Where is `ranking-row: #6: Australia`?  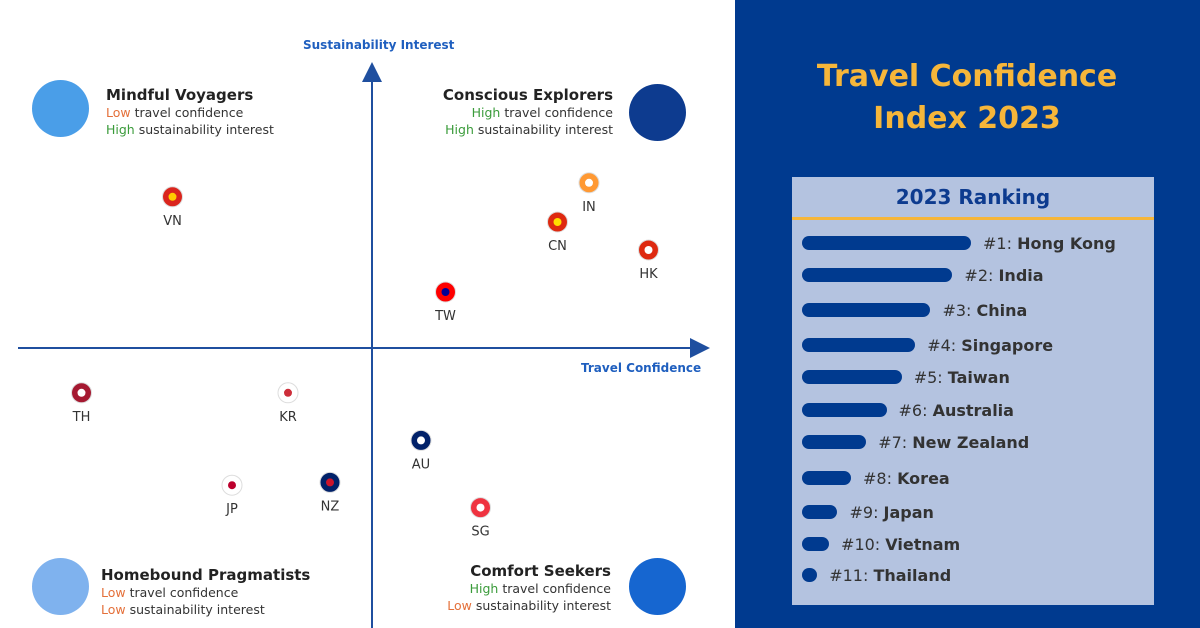
ranking-row: #6: Australia is located at coordinates (908, 410).